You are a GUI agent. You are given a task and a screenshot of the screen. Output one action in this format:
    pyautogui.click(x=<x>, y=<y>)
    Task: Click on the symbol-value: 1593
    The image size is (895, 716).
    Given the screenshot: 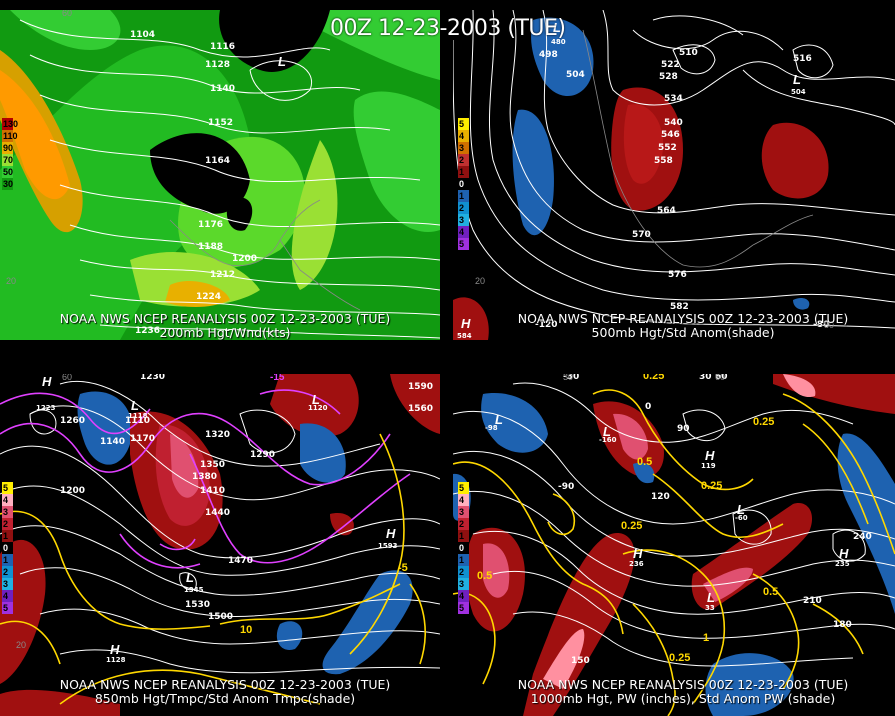 What is the action you would take?
    pyautogui.click(x=388, y=546)
    